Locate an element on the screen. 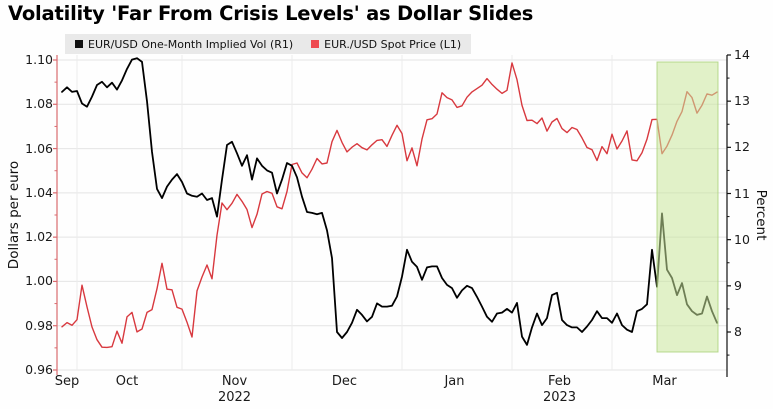 The image size is (773, 409). legend-label: EUR/USD One-Month Implied Vol (R1) is located at coordinates (191, 44).